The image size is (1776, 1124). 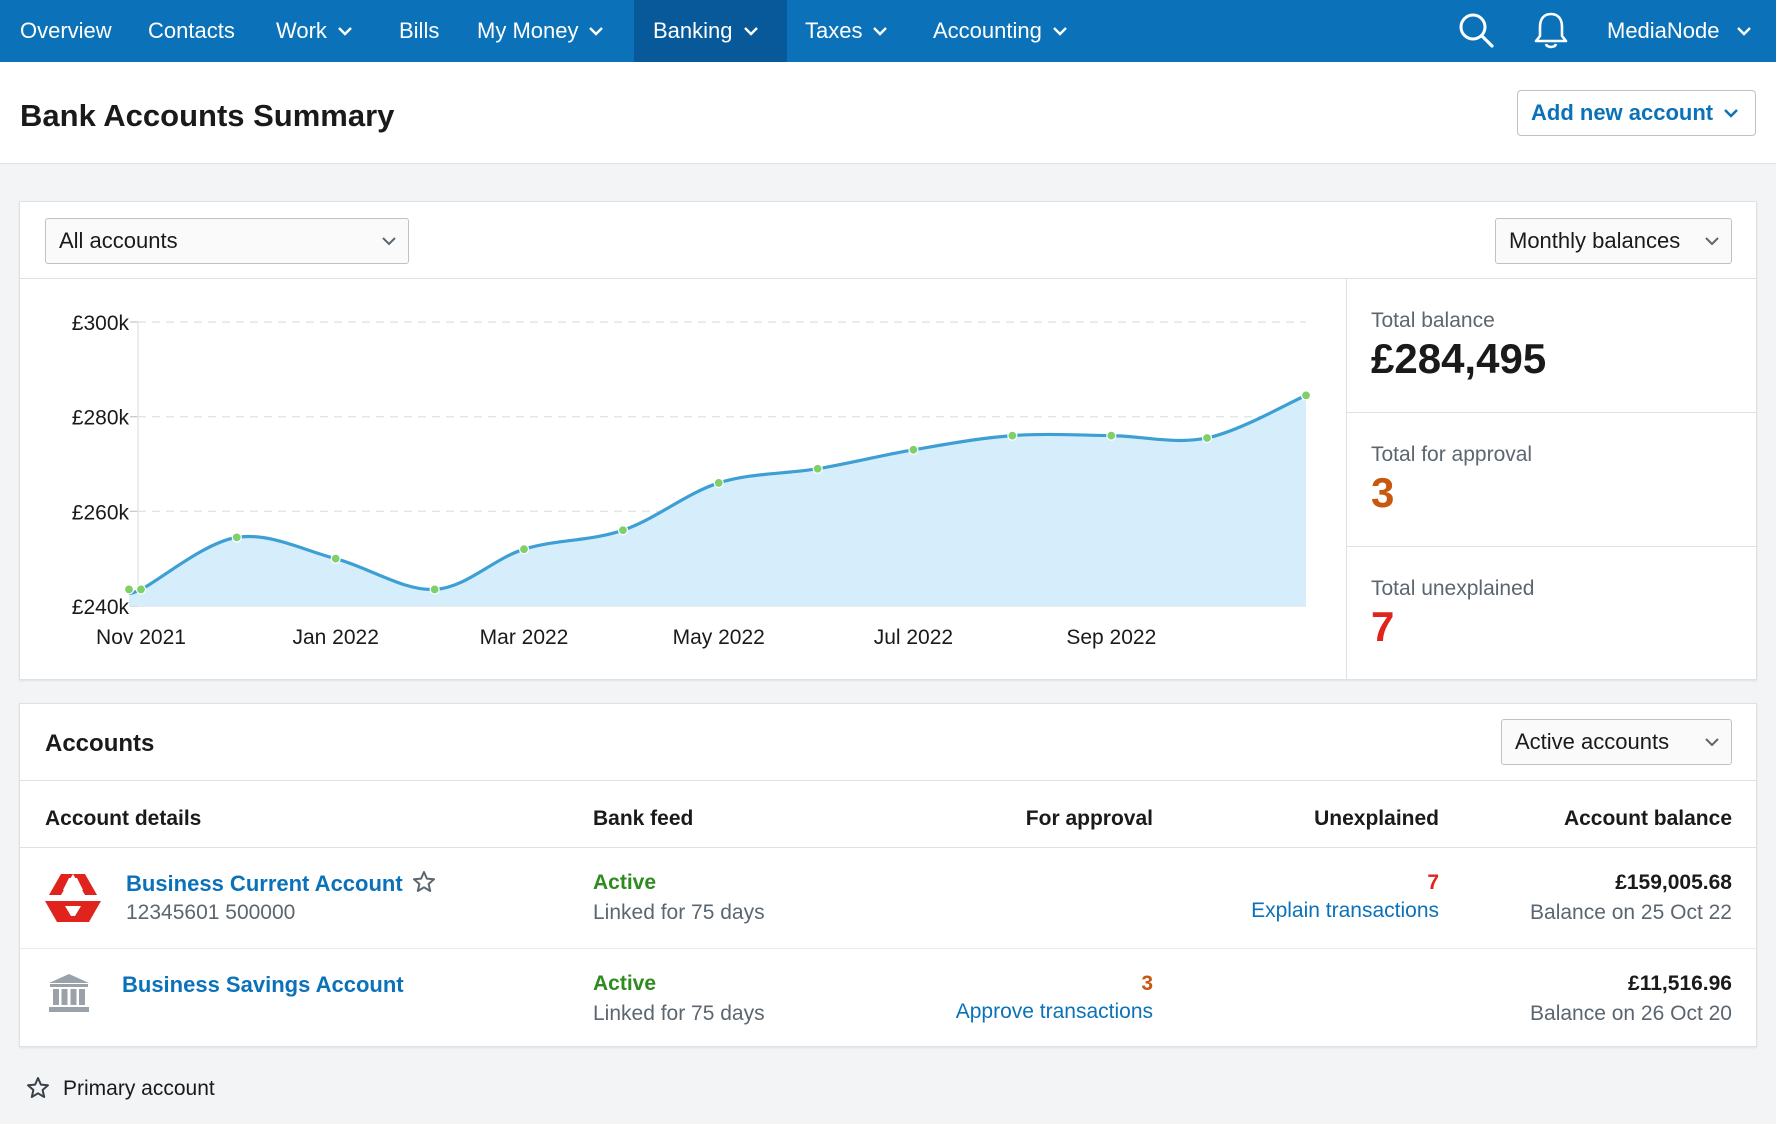 I want to click on bank-icon, so click(x=69, y=993).